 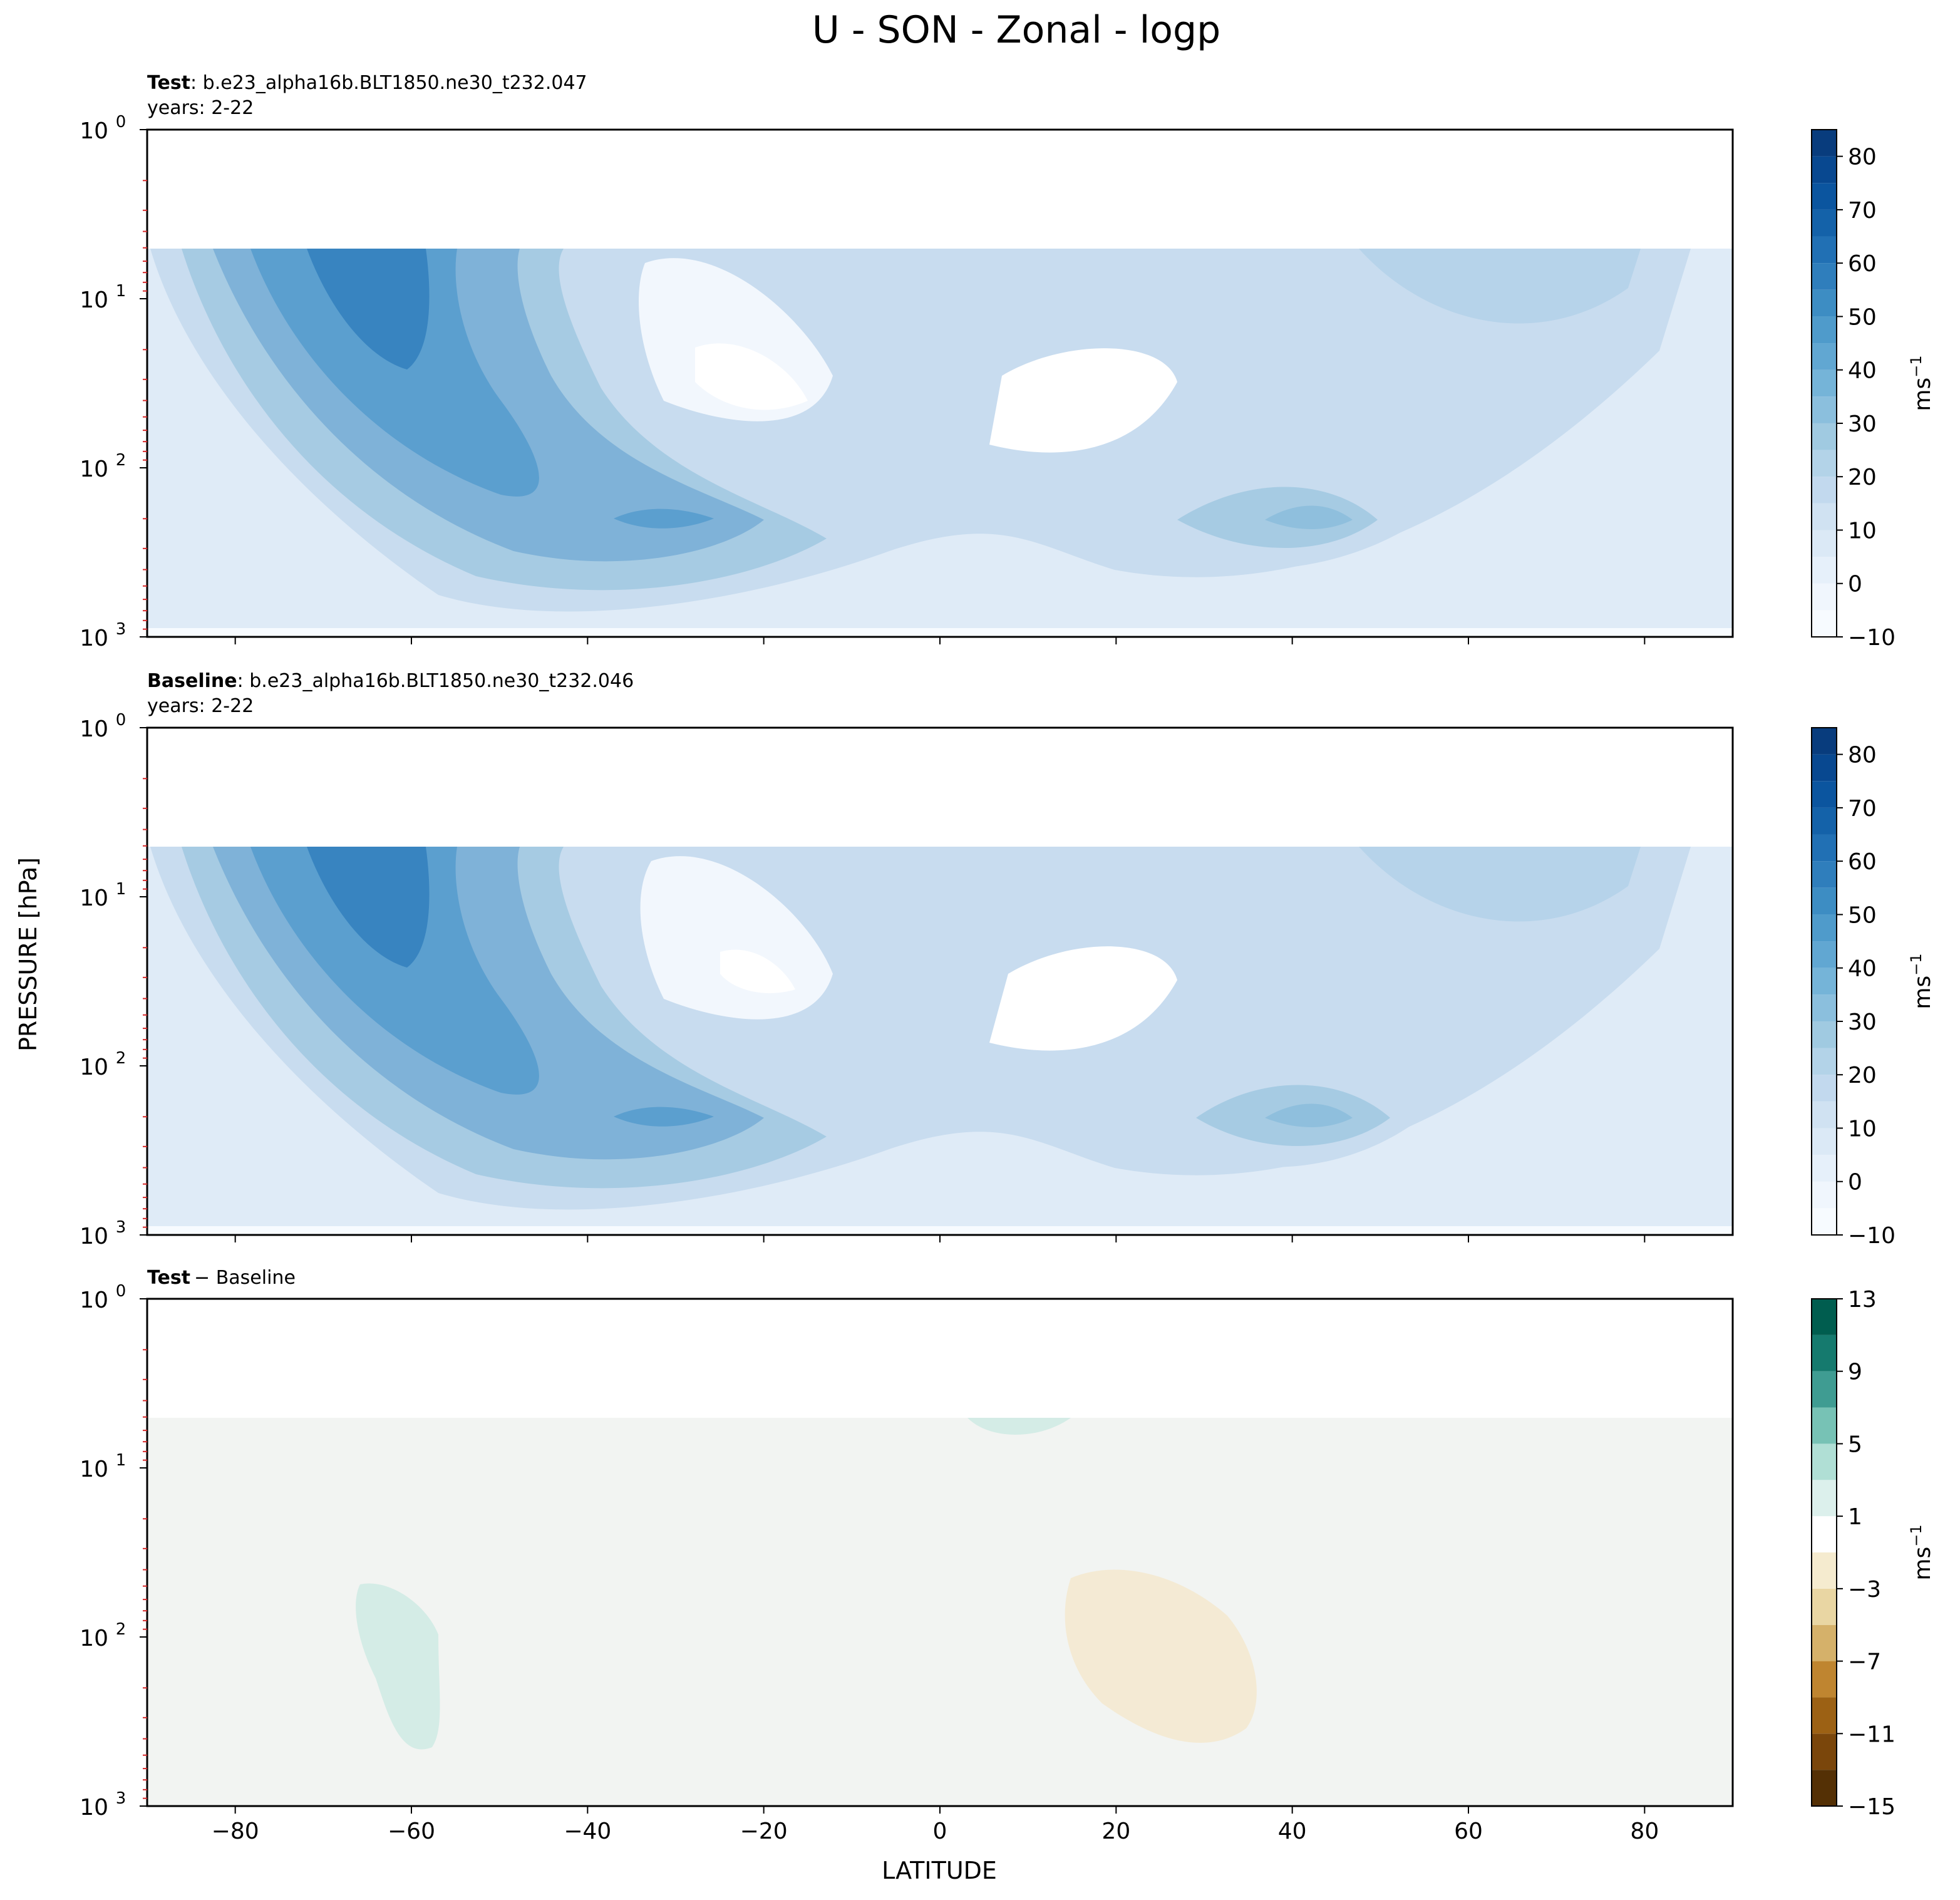 What do you see at coordinates (192, 681) in the screenshot?
I see `panel-baseline-label-bold: Baseline` at bounding box center [192, 681].